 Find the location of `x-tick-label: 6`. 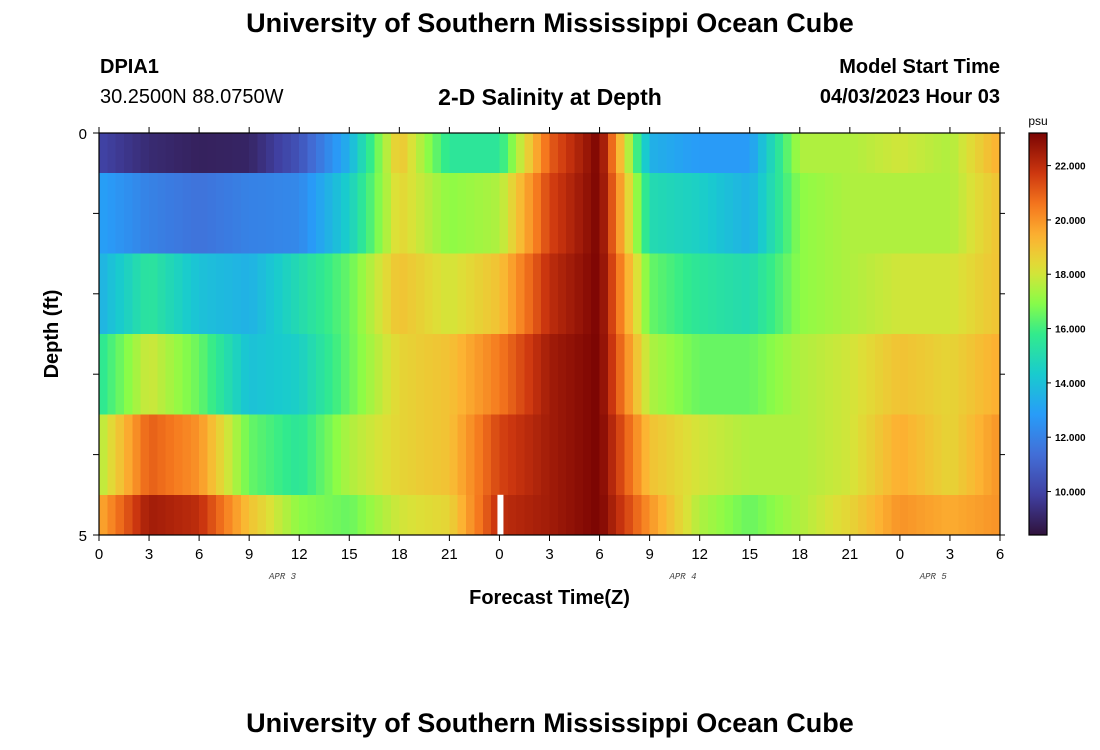

x-tick-label: 6 is located at coordinates (599, 554).